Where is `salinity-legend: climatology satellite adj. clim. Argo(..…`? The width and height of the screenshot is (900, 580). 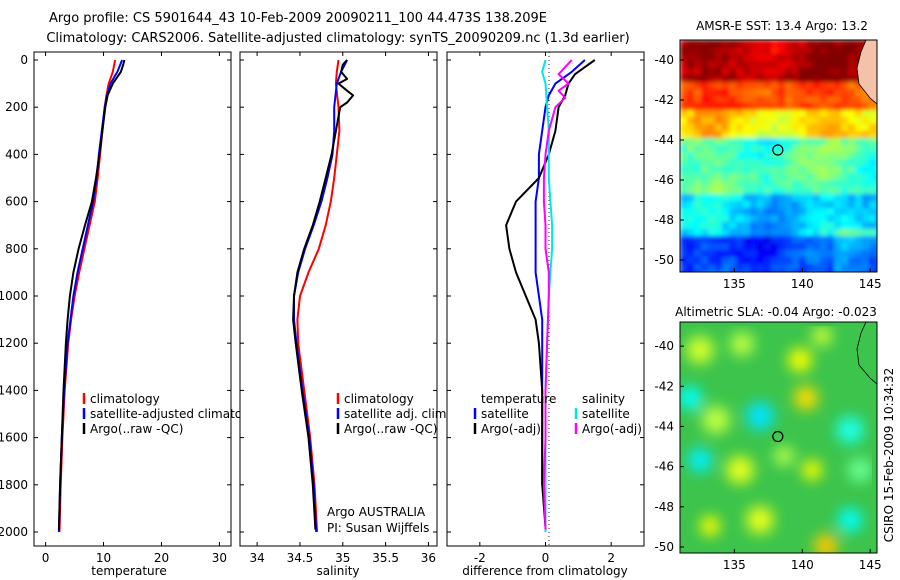 salinity-legend: climatology satellite adj. clim. Argo(..… is located at coordinates (393, 414).